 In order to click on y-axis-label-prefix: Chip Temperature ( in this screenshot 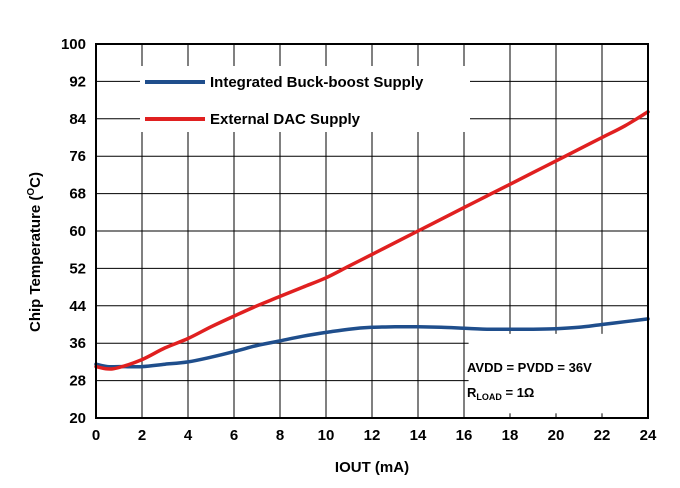, I will do `click(35, 264)`.